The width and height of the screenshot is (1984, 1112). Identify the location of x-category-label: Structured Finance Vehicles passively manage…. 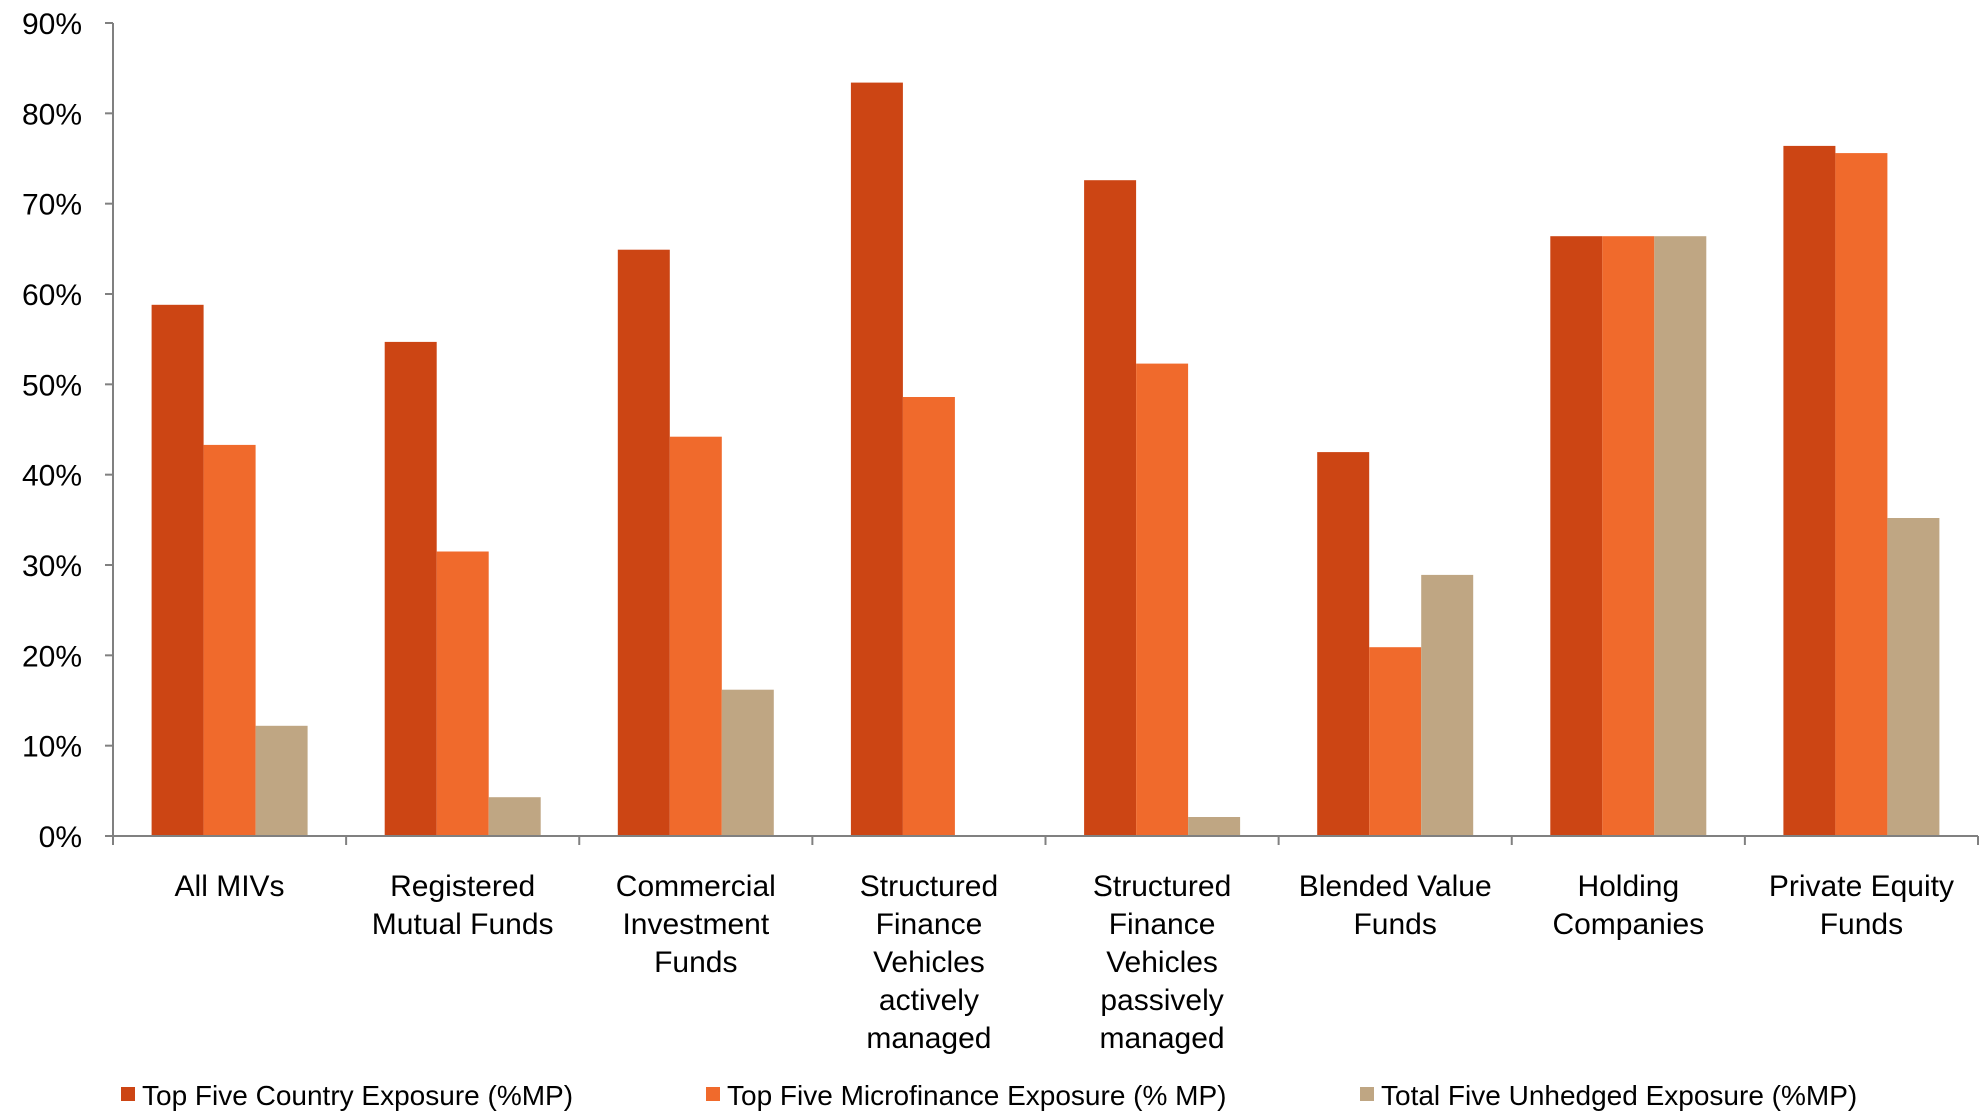
(1162, 962).